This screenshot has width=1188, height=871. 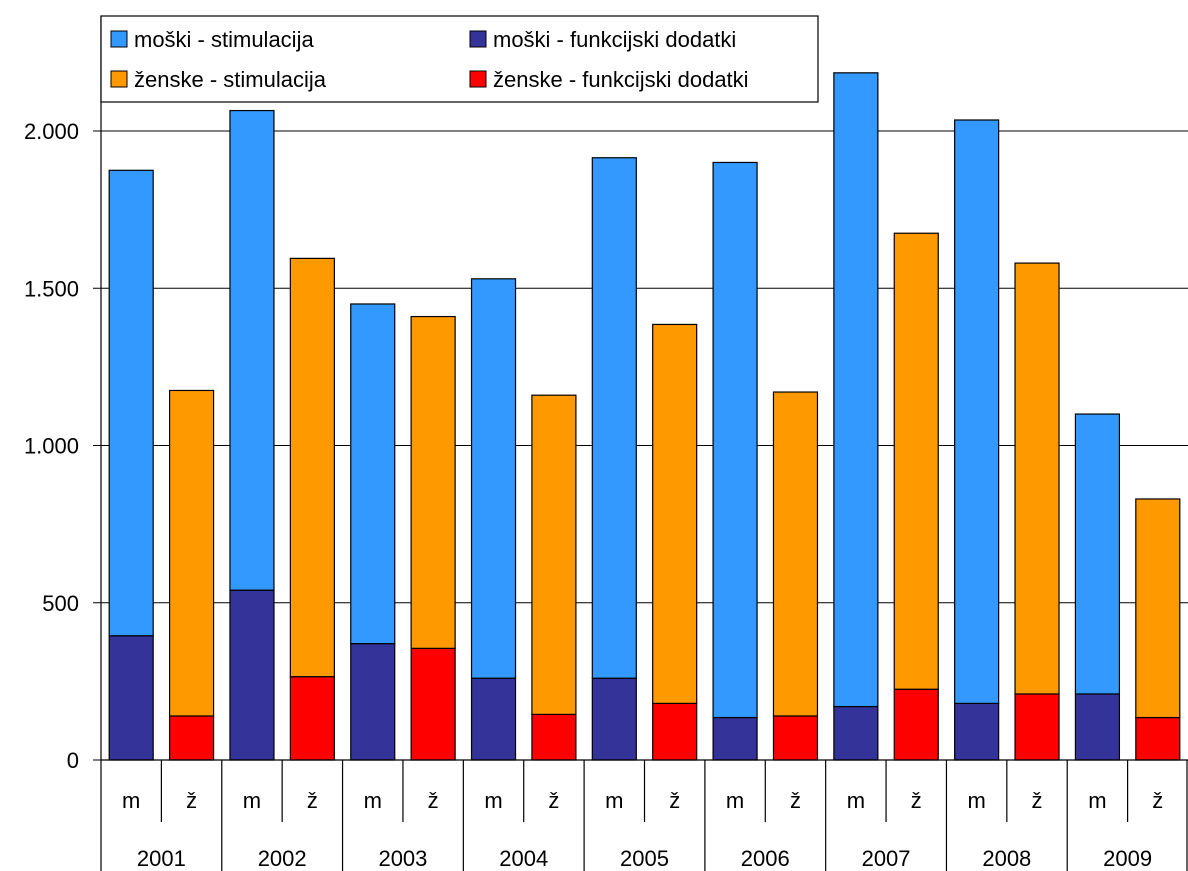 I want to click on legend-label-women-stimulation: ženske - stimulacija, so click(x=230, y=79).